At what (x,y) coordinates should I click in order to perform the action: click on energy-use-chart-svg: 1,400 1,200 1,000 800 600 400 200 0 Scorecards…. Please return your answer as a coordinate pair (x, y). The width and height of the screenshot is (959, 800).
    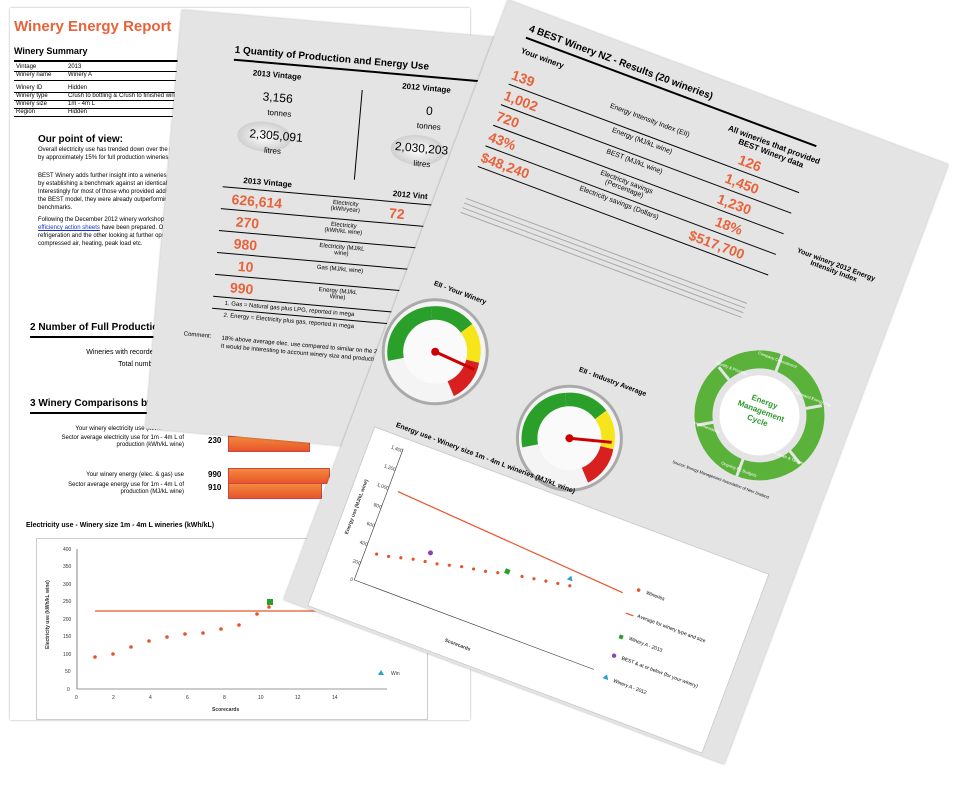
    Looking at the image, I should click on (492, 563).